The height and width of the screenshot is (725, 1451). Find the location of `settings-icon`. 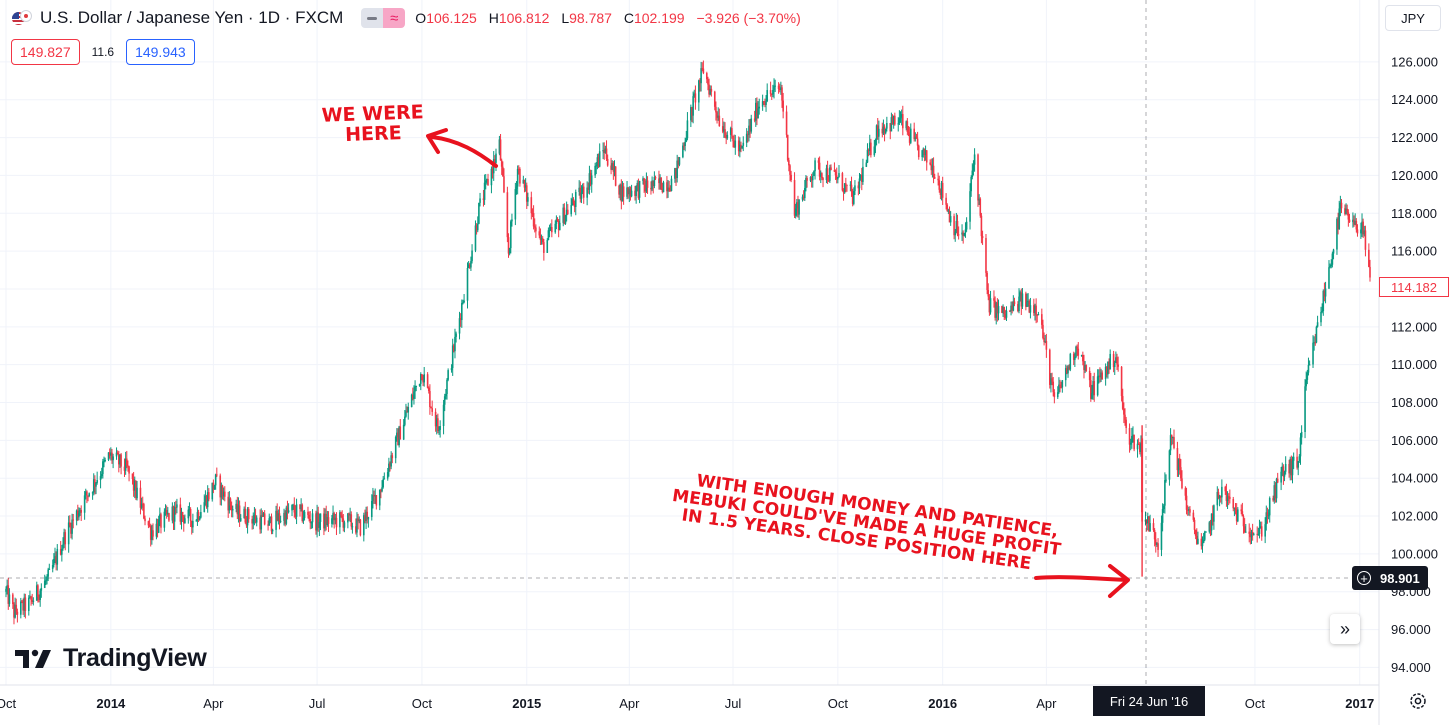

settings-icon is located at coordinates (1418, 701).